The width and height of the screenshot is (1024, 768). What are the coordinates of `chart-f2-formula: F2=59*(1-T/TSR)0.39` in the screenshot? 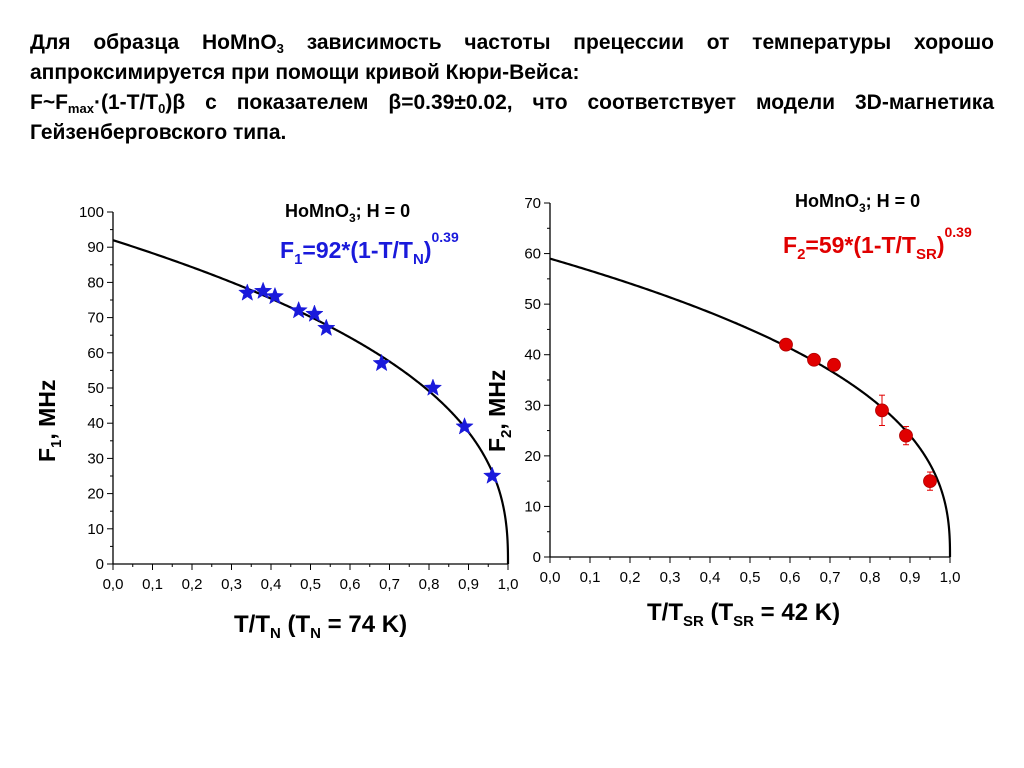 It's located at (877, 243).